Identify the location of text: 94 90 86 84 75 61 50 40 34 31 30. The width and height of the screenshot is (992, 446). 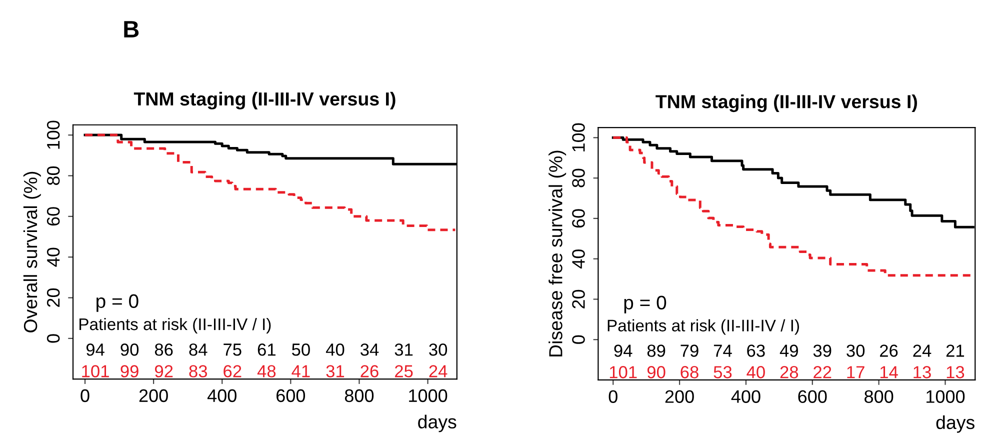
(267, 350).